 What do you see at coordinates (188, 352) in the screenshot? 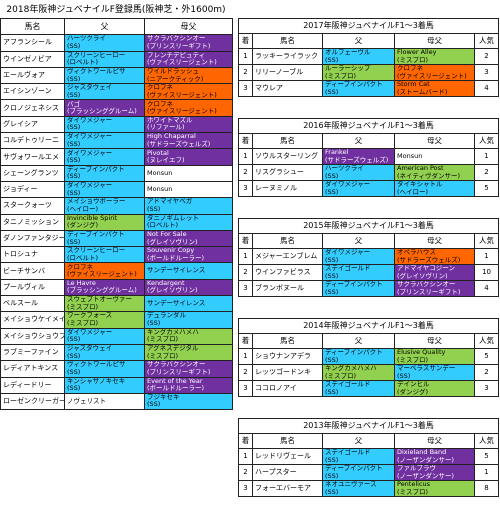
I see `dam-sire-cell: アグネスデジタル (ミスプロ)` at bounding box center [188, 352].